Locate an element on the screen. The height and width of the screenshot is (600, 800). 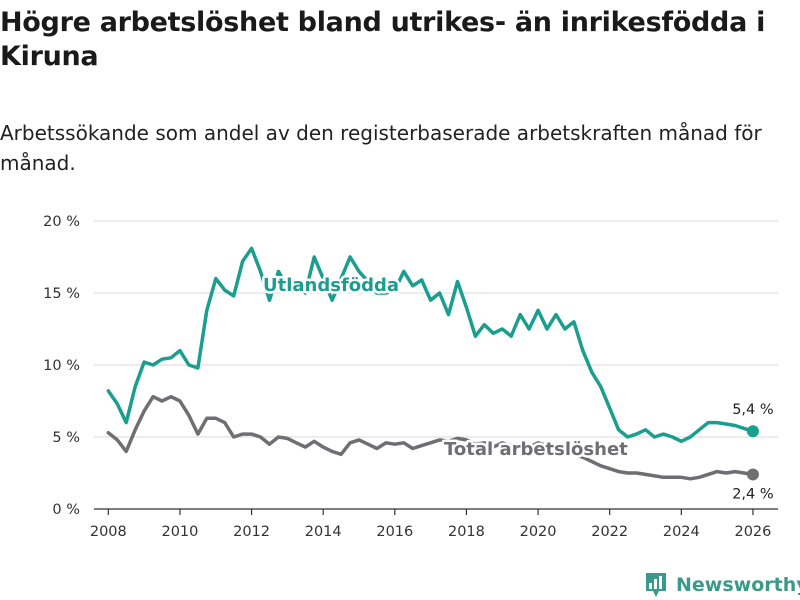
x-tick-label: 2012 is located at coordinates (251, 532).